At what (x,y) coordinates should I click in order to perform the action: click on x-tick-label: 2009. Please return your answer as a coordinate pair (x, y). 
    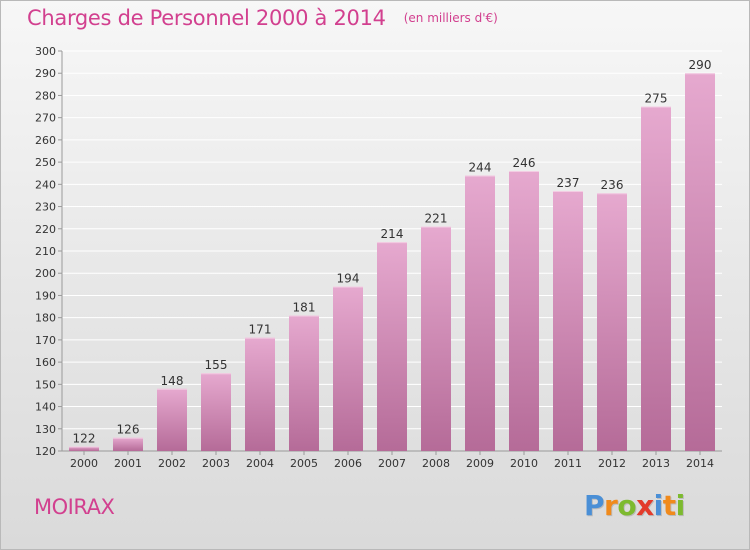
    Looking at the image, I should click on (480, 463).